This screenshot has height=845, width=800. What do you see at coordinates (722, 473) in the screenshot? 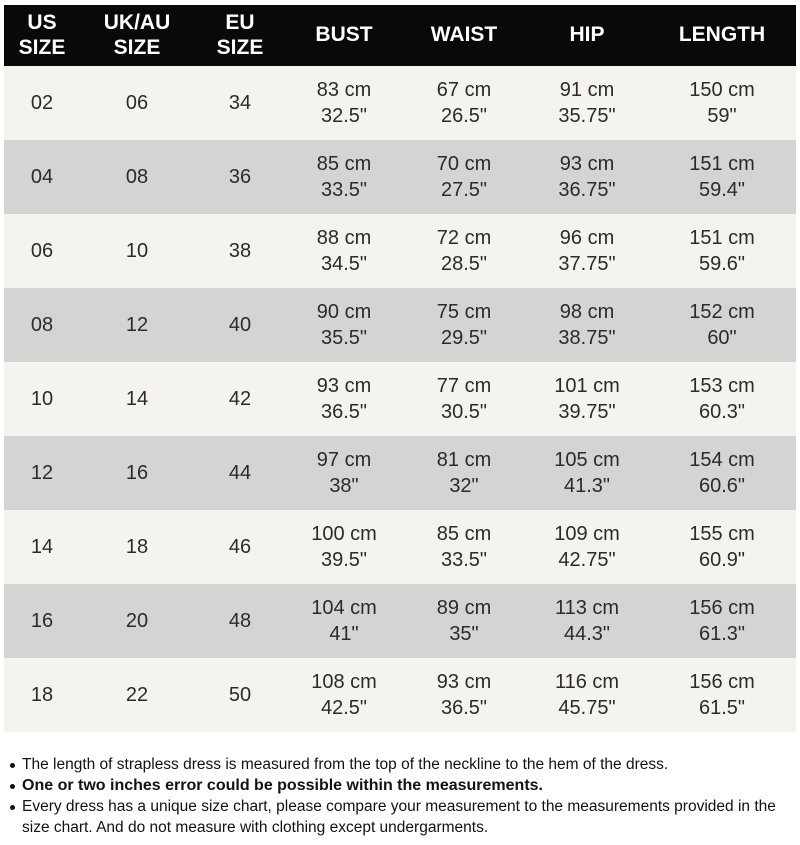
I see `table-cell: 154 cm 60.6"` at bounding box center [722, 473].